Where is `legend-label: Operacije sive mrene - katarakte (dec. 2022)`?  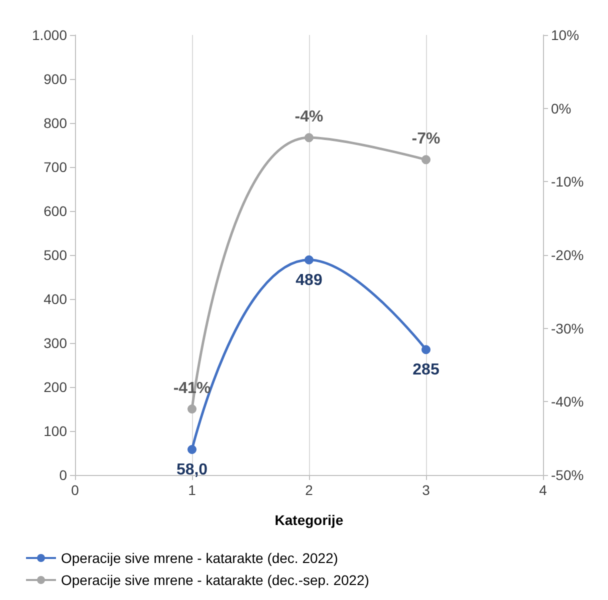 legend-label: Operacije sive mrene - katarakte (dec. 2022) is located at coordinates (199, 558).